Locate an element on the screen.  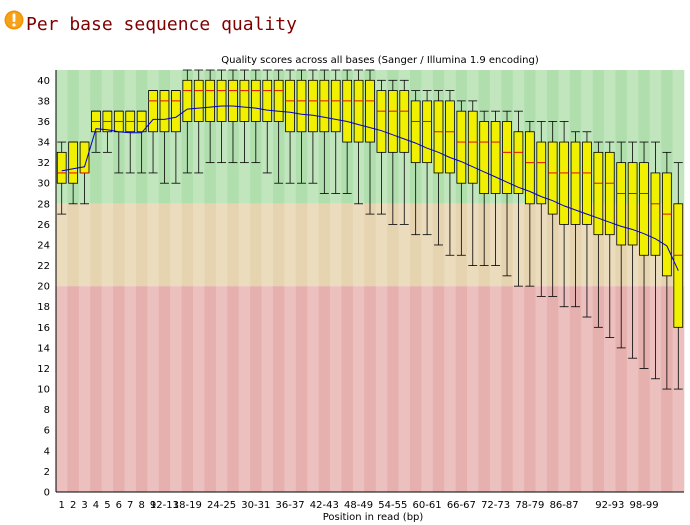
x-tick-label: 48-49 is located at coordinates (358, 505).